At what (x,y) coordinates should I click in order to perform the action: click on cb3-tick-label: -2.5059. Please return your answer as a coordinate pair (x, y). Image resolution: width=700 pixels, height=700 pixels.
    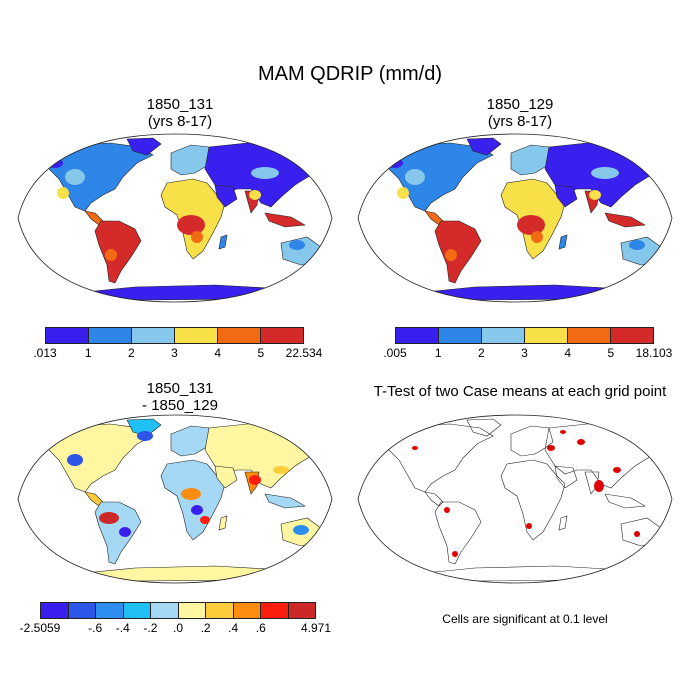
    Looking at the image, I should click on (40, 628).